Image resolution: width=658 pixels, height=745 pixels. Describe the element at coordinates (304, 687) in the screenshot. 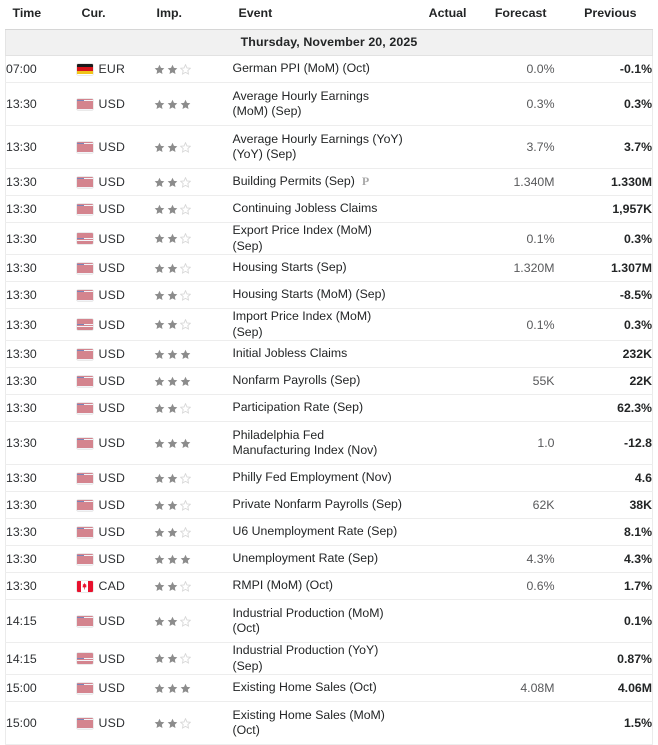

I see `event-name: Existing Home Sales (Oct)` at that location.